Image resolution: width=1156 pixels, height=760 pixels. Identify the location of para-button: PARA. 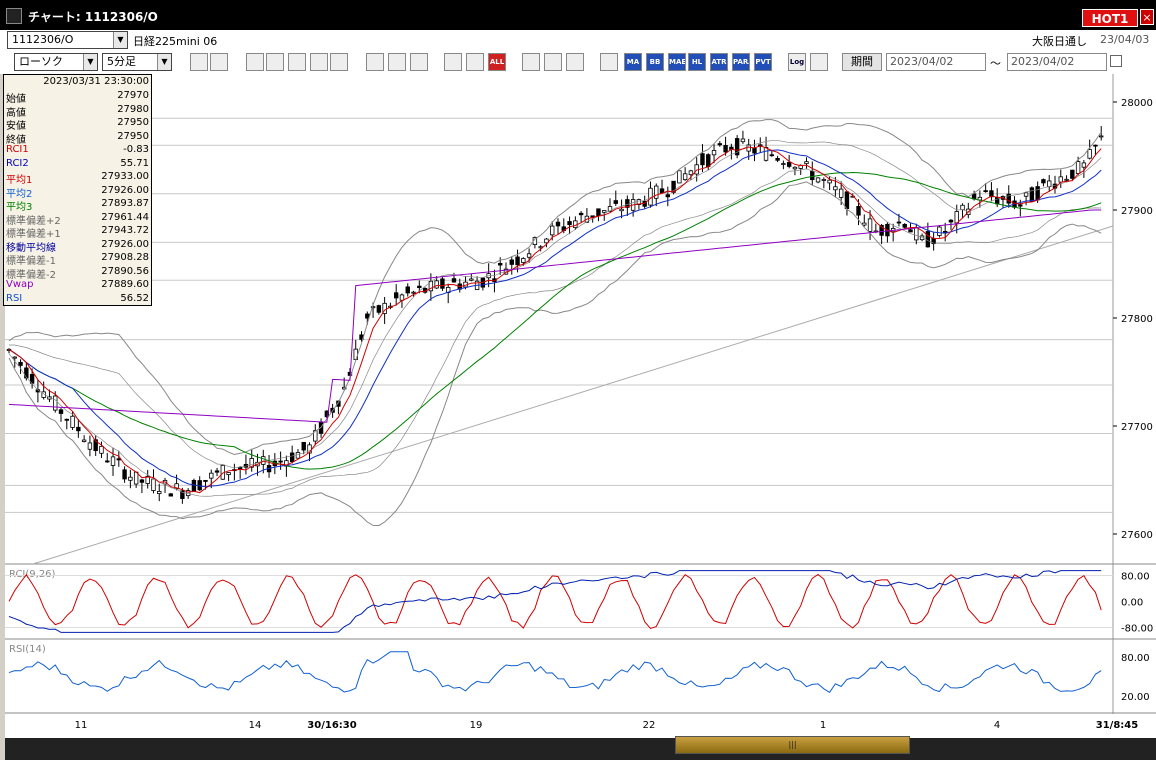
(741, 62).